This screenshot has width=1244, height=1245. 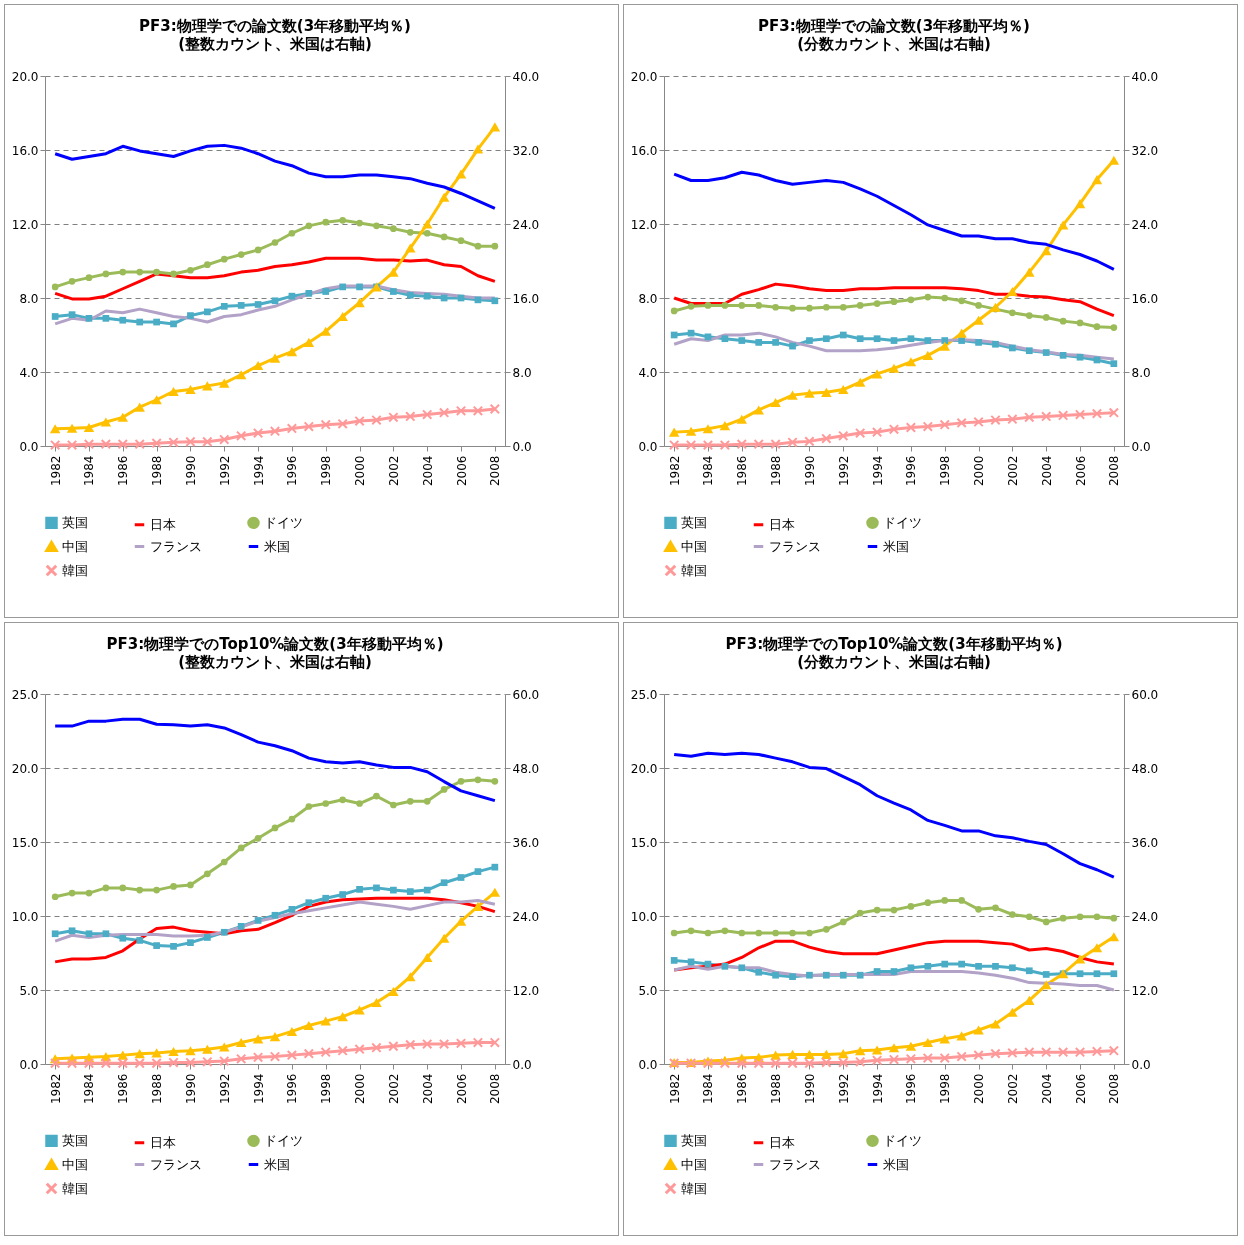 I want to click on chart-title: PF3:物理学でのTop10%論文数(3年移動平均％), so click(x=894, y=644).